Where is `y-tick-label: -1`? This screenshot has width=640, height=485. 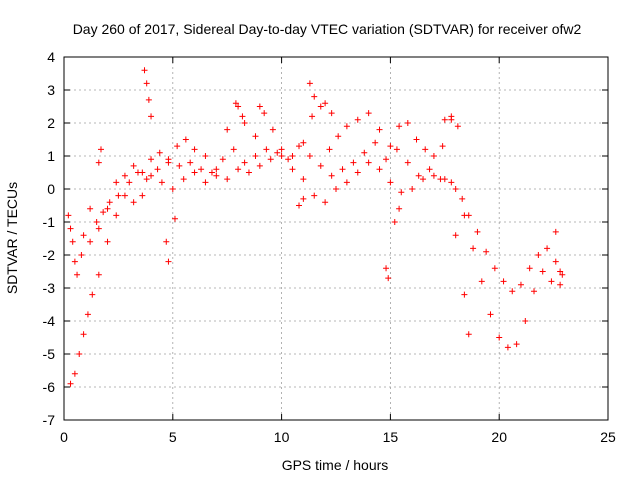 y-tick-label: -1 is located at coordinates (49, 222).